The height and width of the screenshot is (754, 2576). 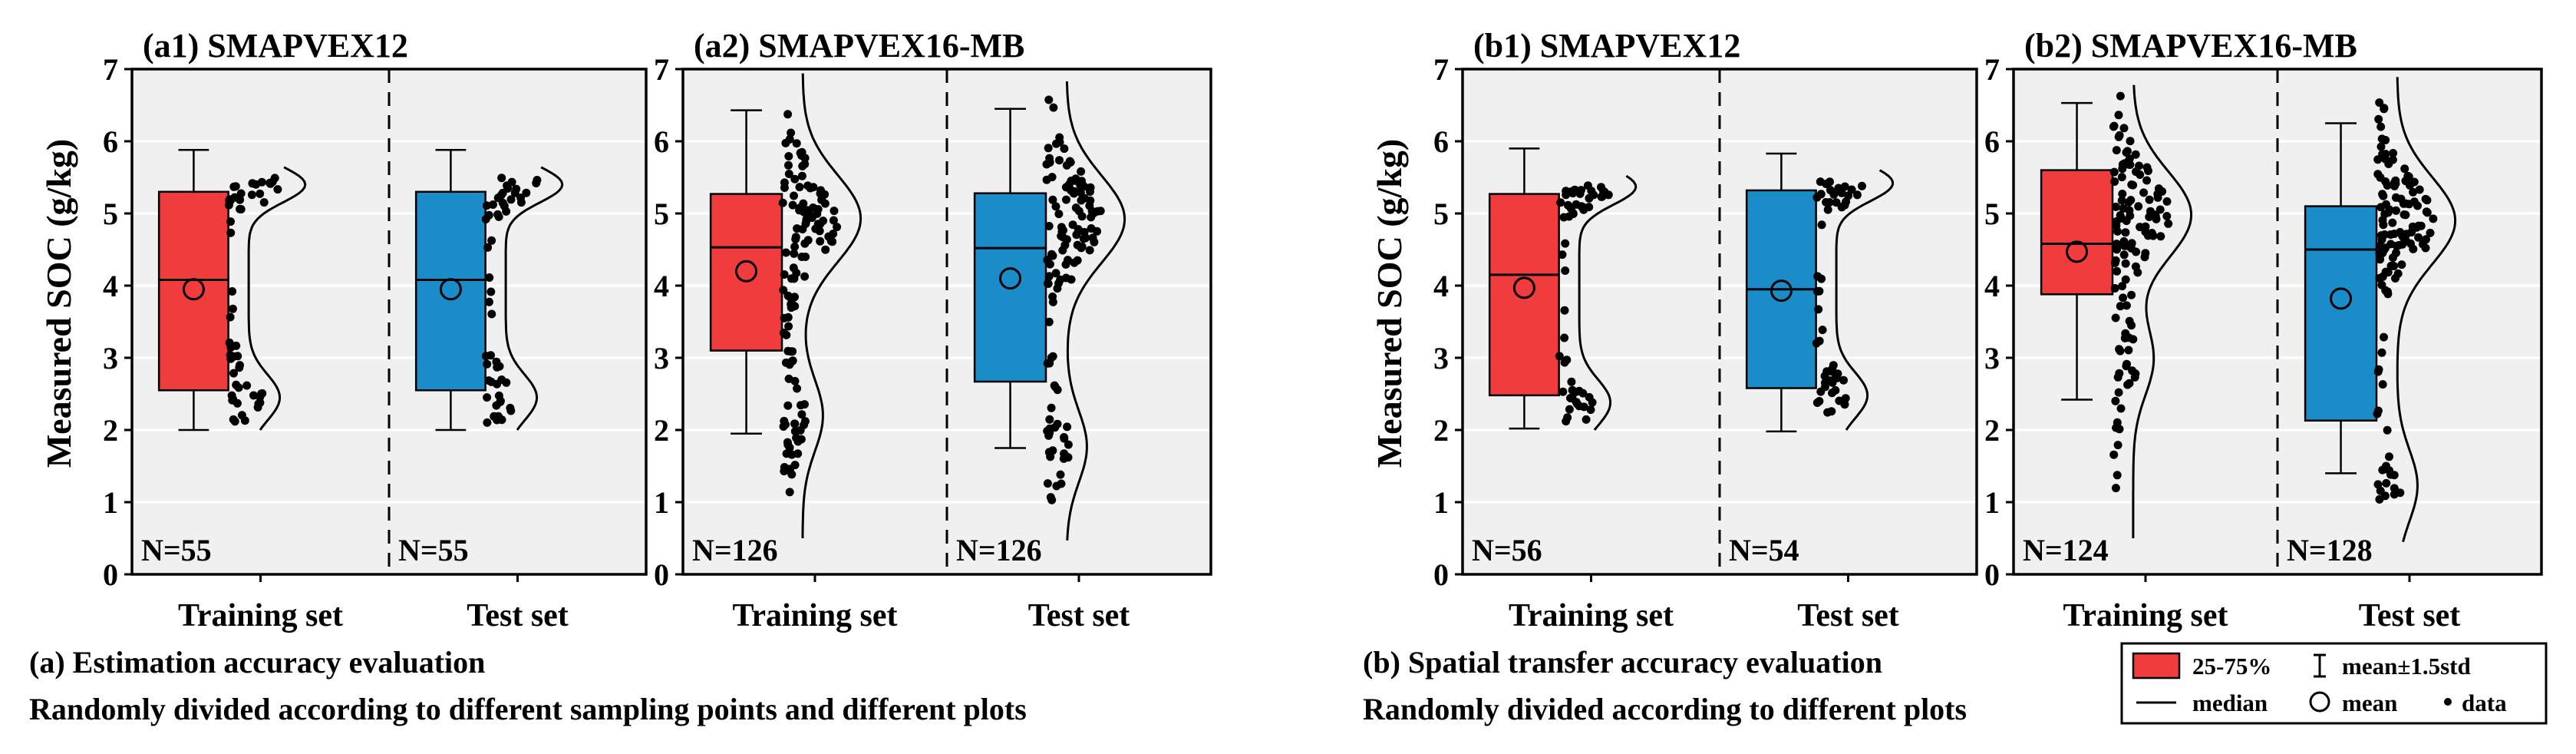 What do you see at coordinates (511, 300) in the screenshot?
I see `data-points` at bounding box center [511, 300].